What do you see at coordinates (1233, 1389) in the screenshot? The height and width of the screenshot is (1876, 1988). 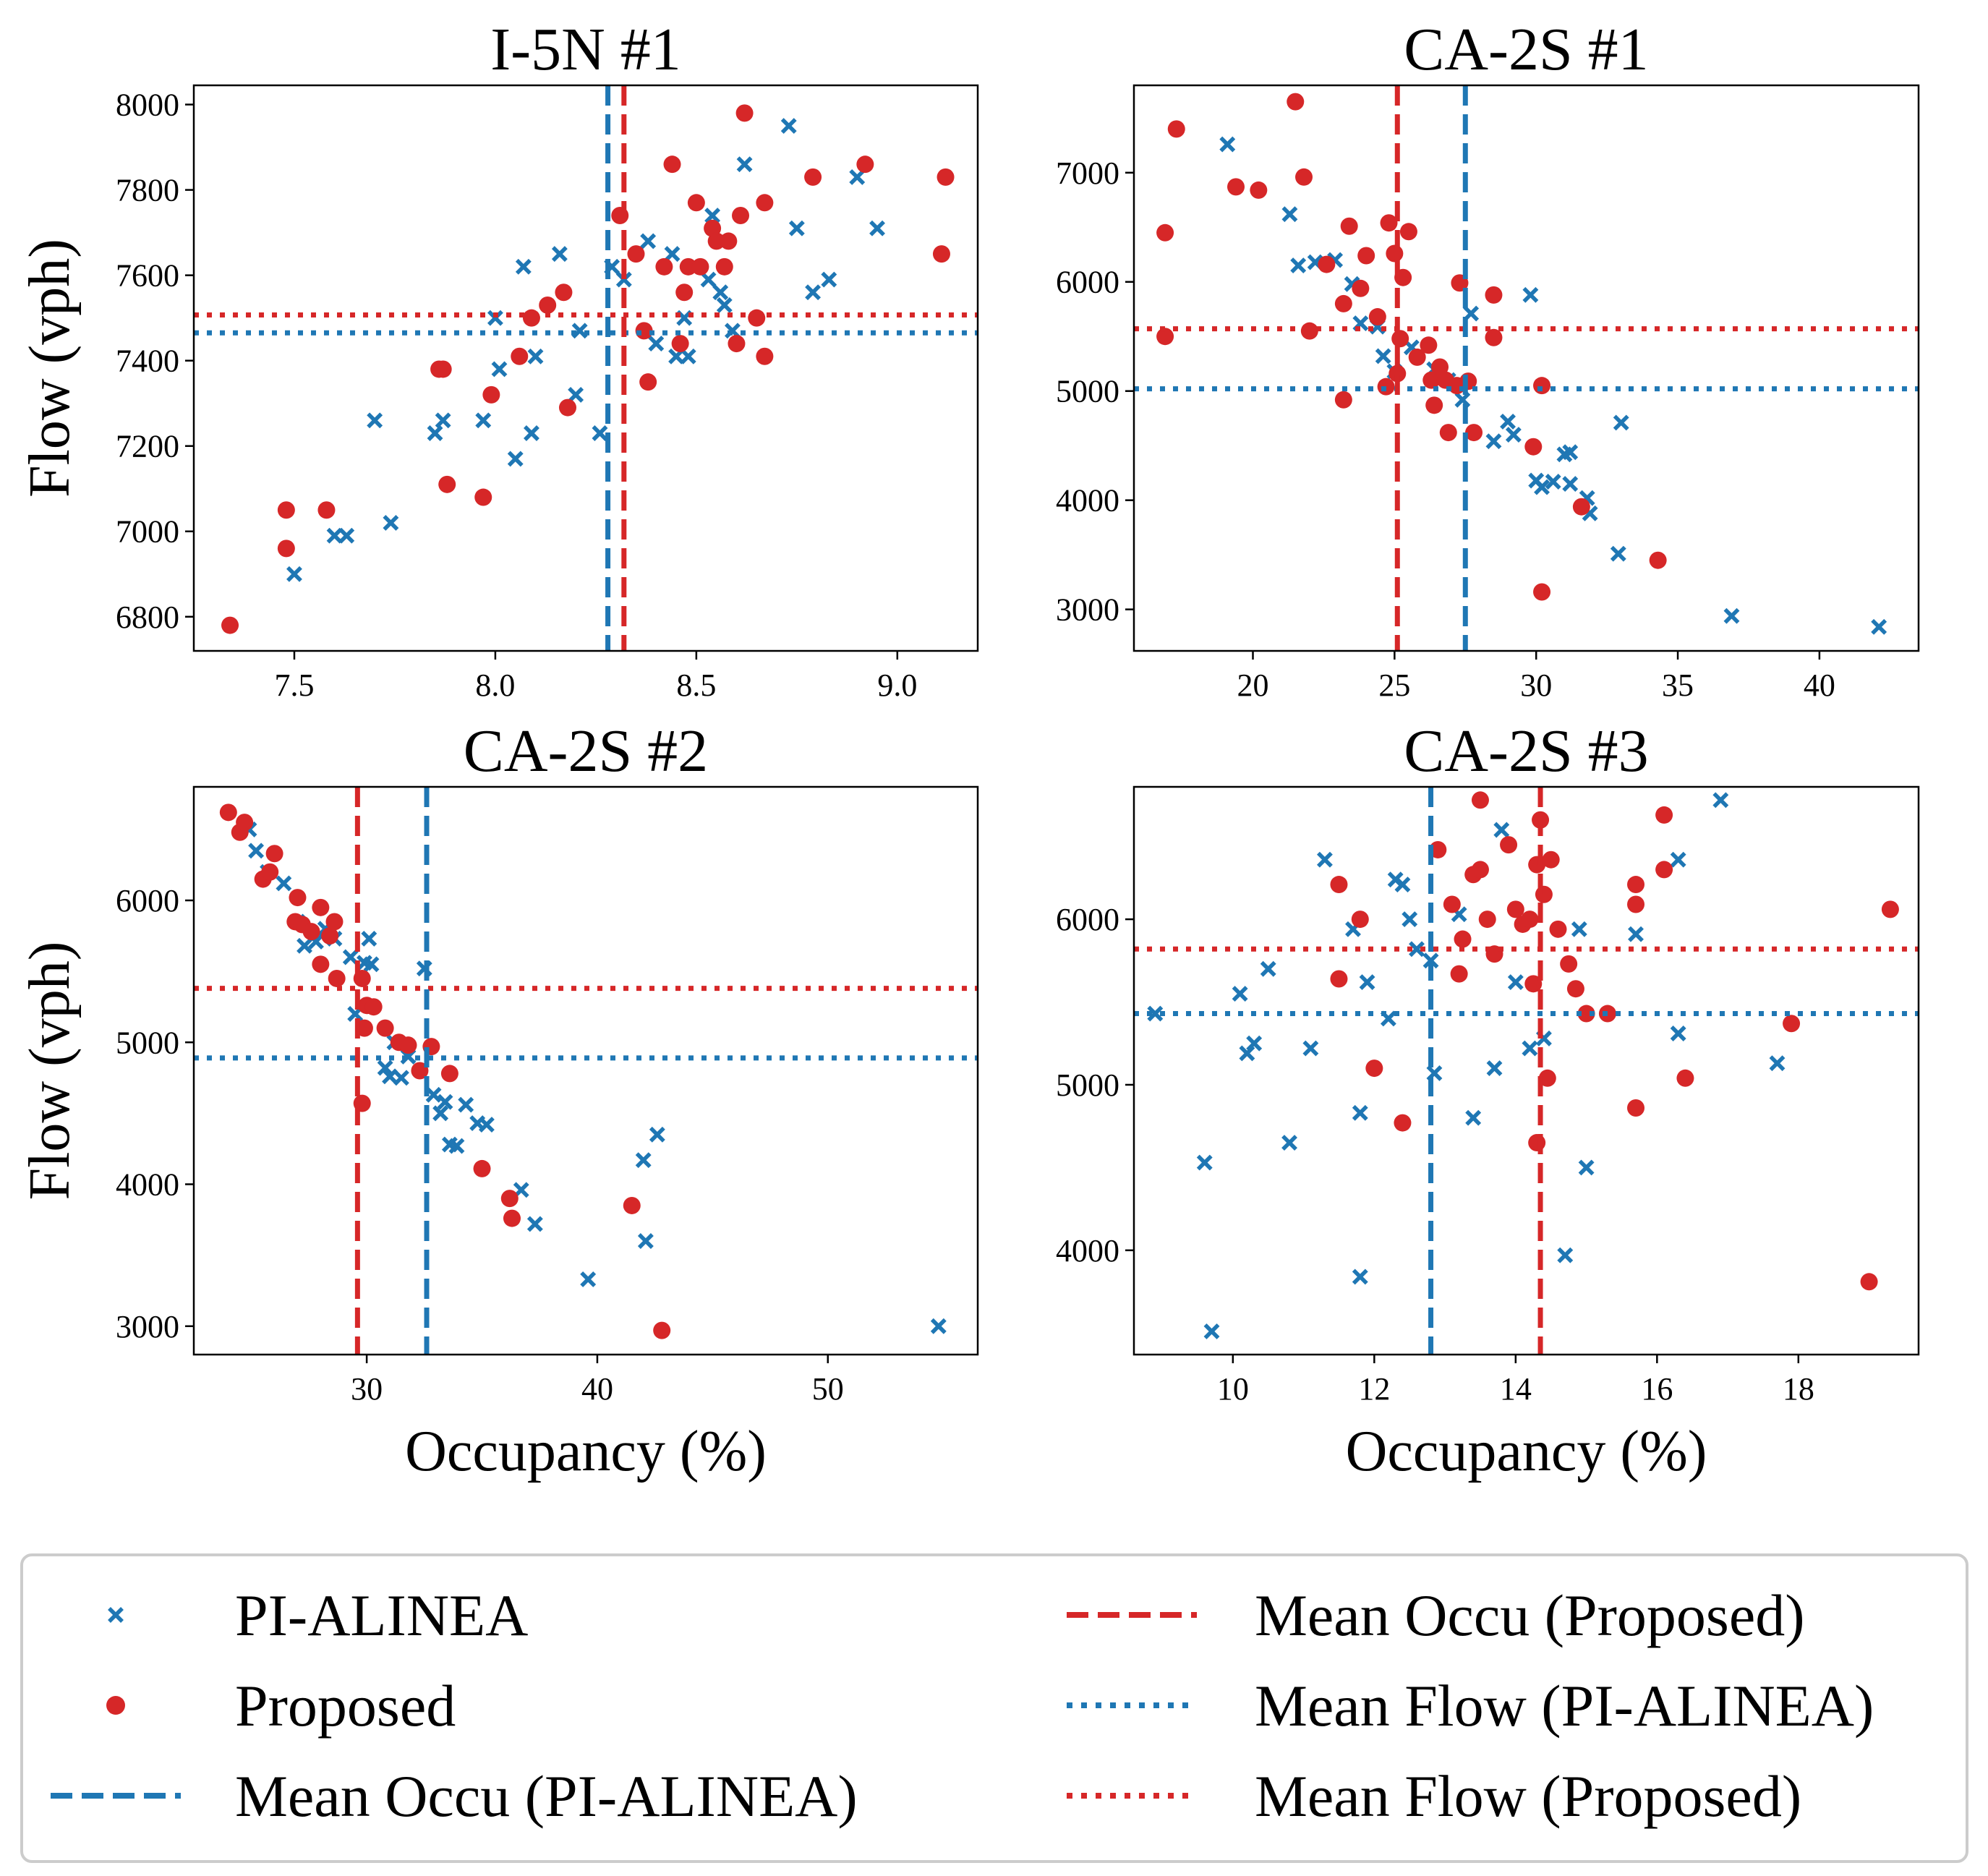 I see `x-tick-label: 10` at bounding box center [1233, 1389].